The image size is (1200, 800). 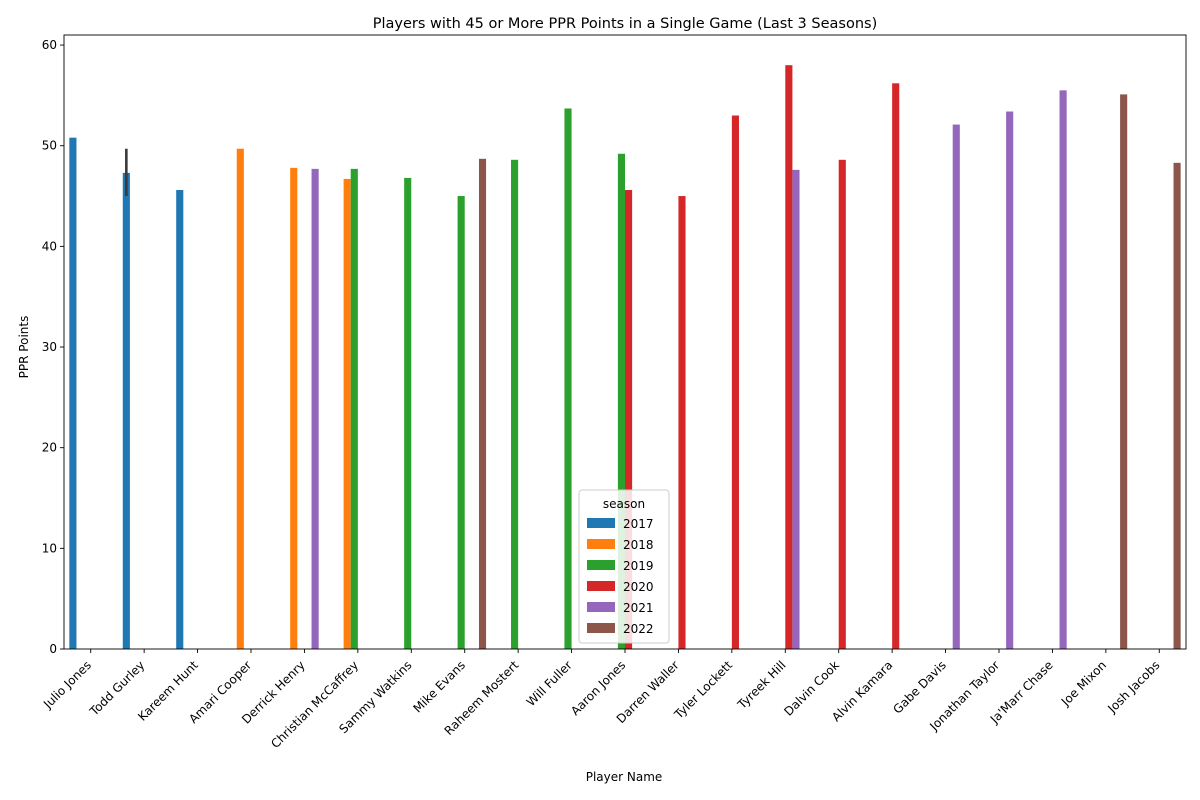 I want to click on bar-2020-aaron-jones, so click(x=629, y=419).